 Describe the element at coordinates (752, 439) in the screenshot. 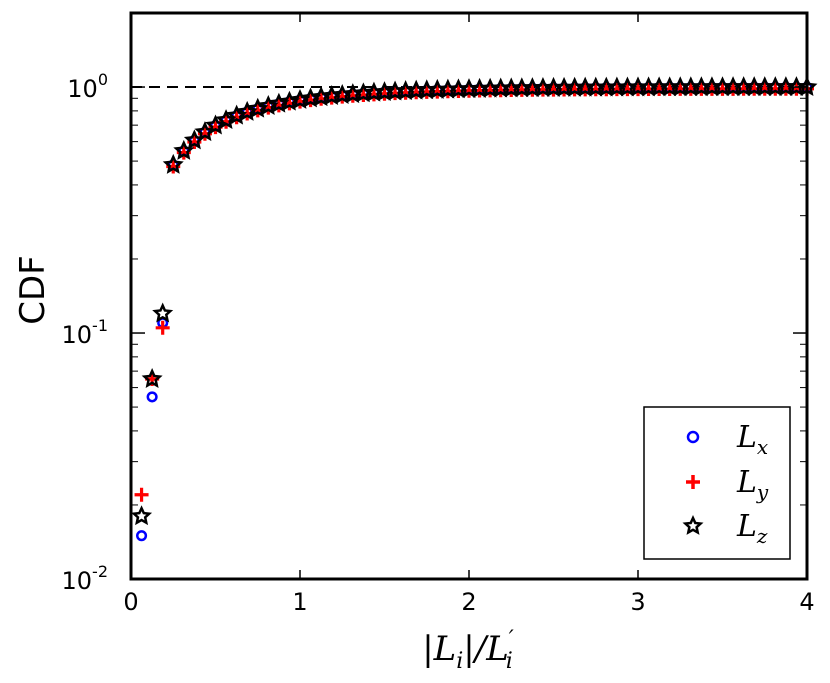

I see `legend-label-lx: Lx` at that location.